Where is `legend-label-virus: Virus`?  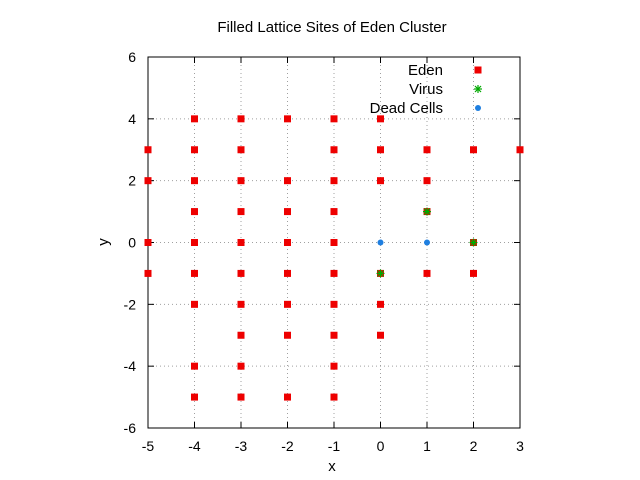
legend-label-virus: Virus is located at coordinates (426, 89).